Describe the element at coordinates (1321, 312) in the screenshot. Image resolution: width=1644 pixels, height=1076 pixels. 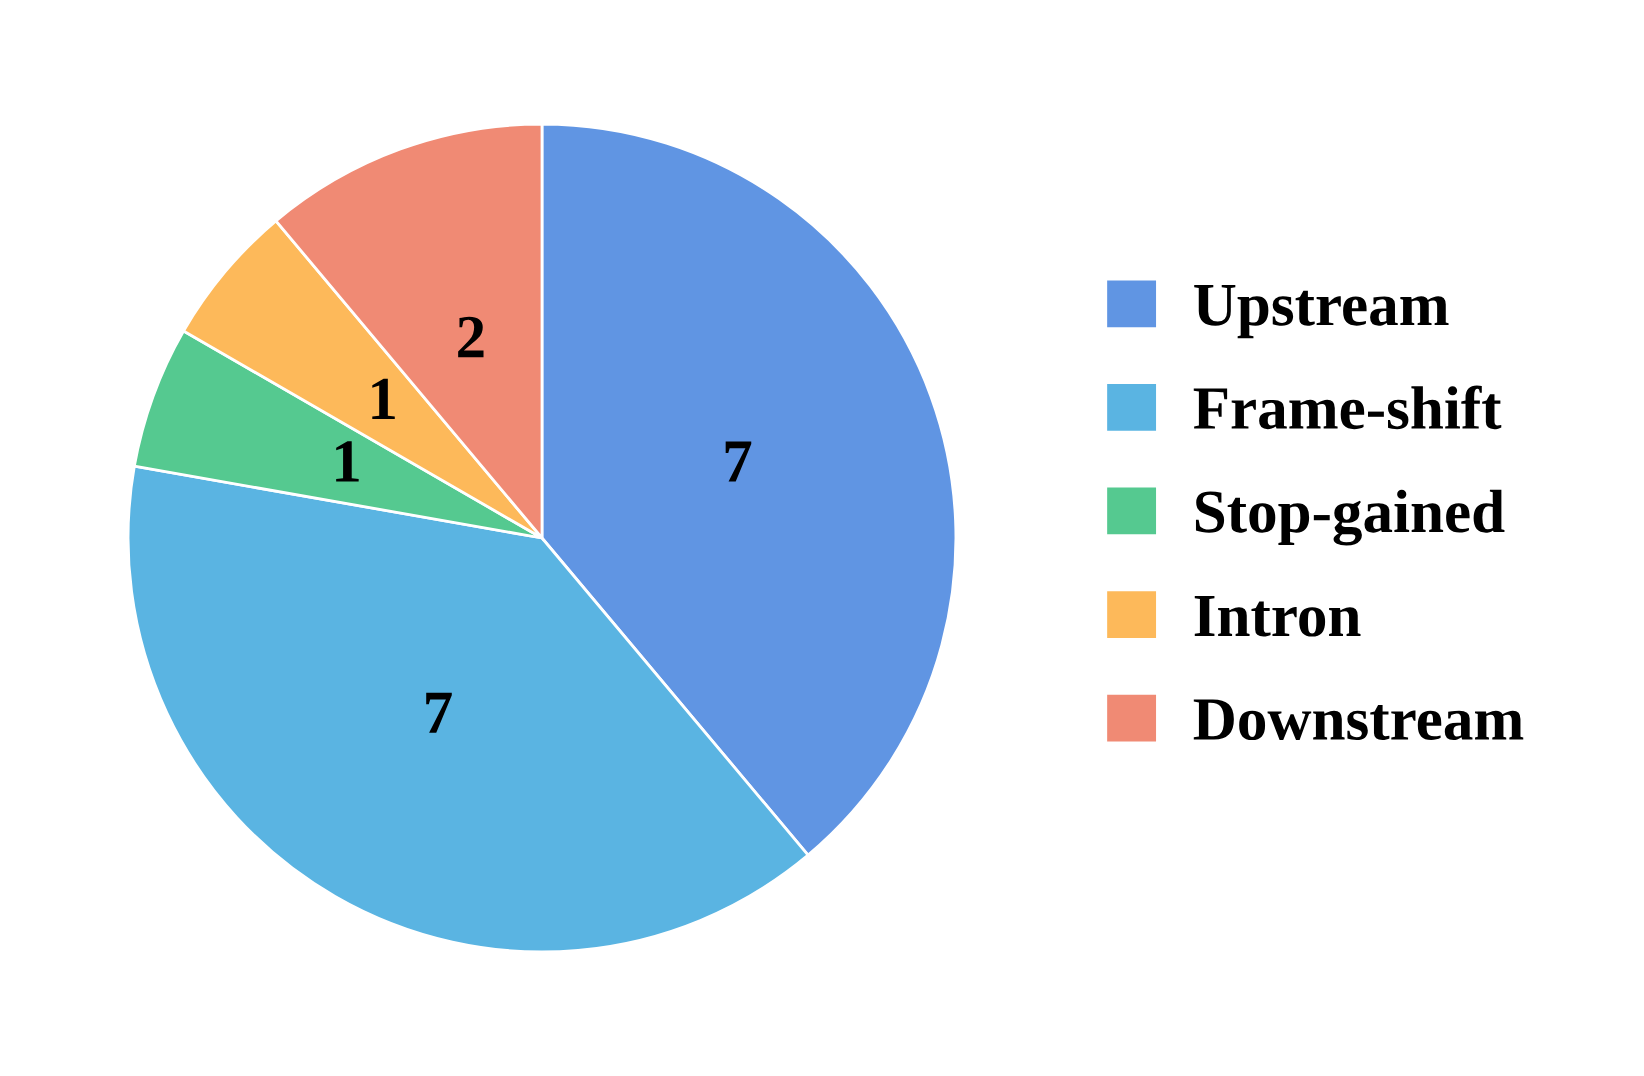
I see `legend-label: Upstream` at that location.